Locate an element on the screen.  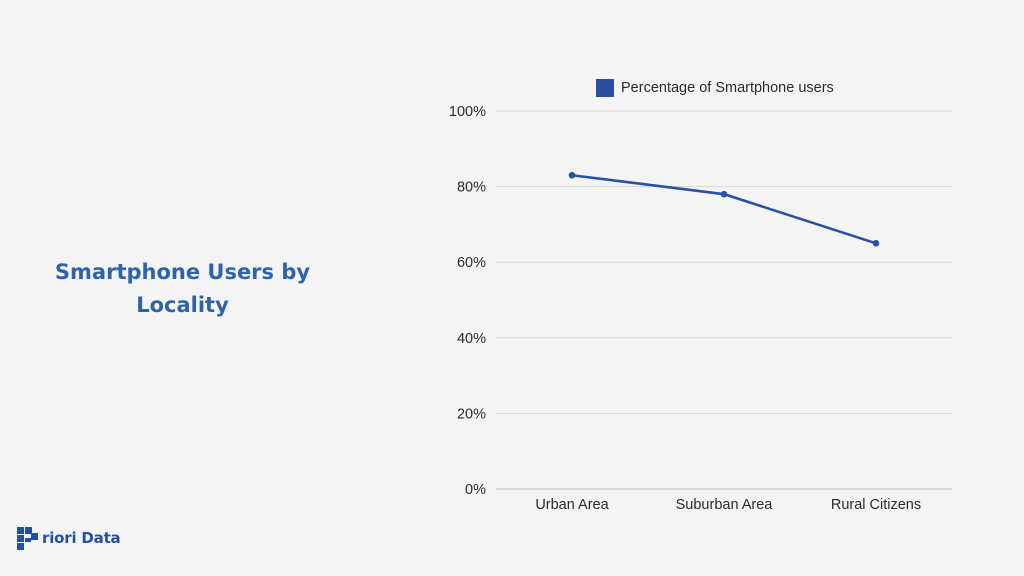
y-tick-label: 80% is located at coordinates (471, 188).